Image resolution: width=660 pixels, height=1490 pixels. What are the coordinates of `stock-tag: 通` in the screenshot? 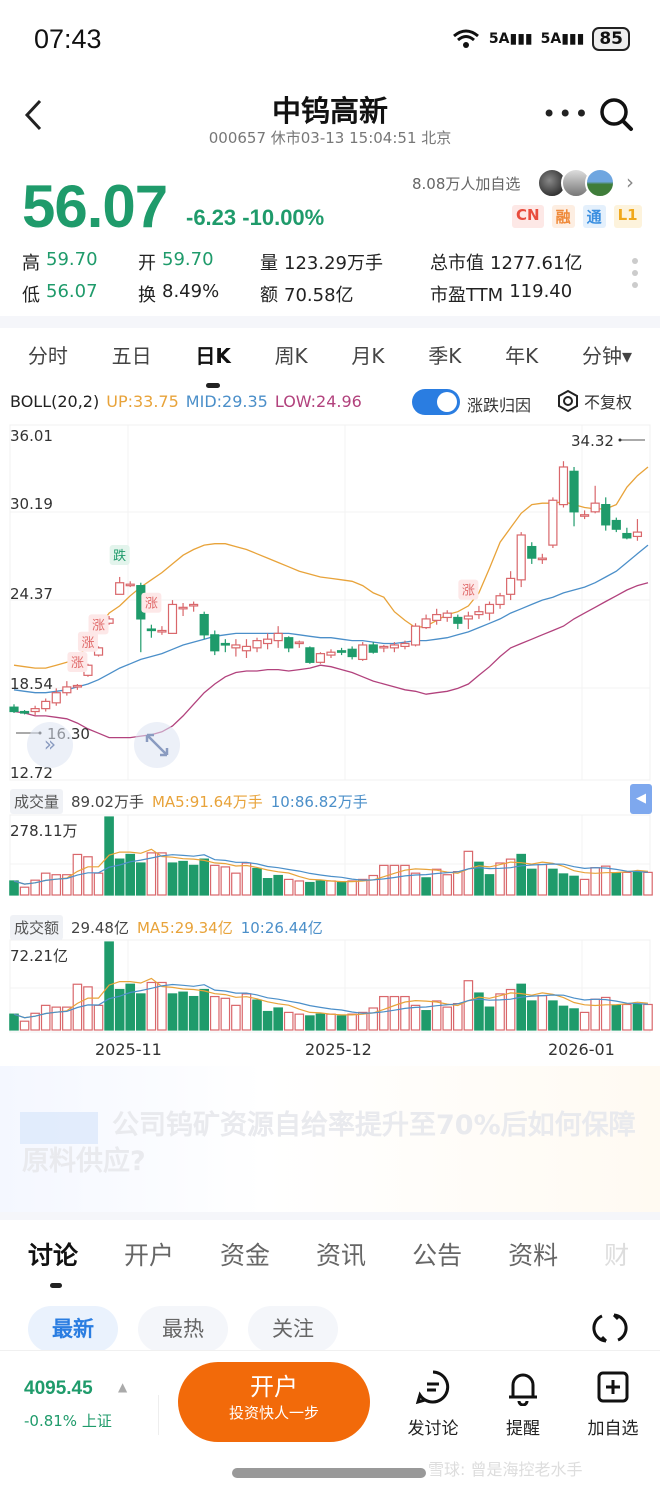 It's located at (594, 216).